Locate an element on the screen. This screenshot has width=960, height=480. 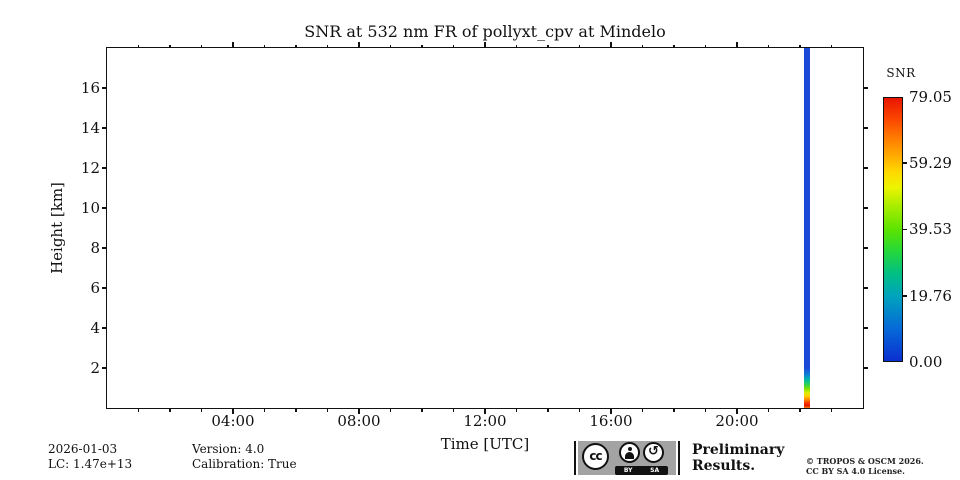
colorbar-tick-label: 59.29 is located at coordinates (930, 163).